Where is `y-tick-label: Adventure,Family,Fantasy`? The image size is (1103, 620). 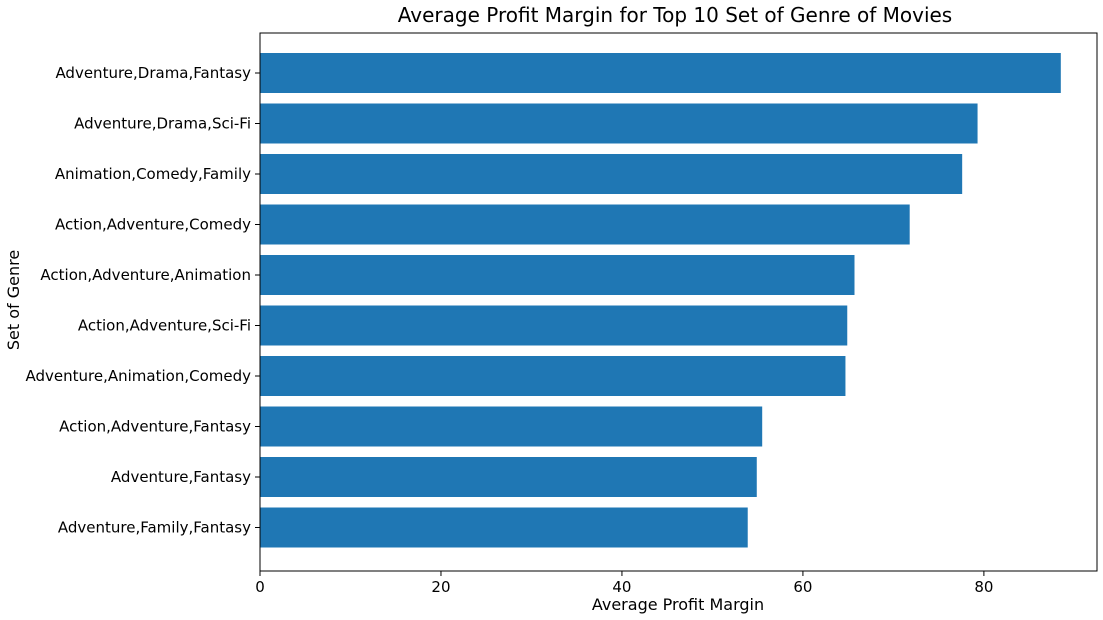 y-tick-label: Adventure,Family,Fantasy is located at coordinates (154, 528).